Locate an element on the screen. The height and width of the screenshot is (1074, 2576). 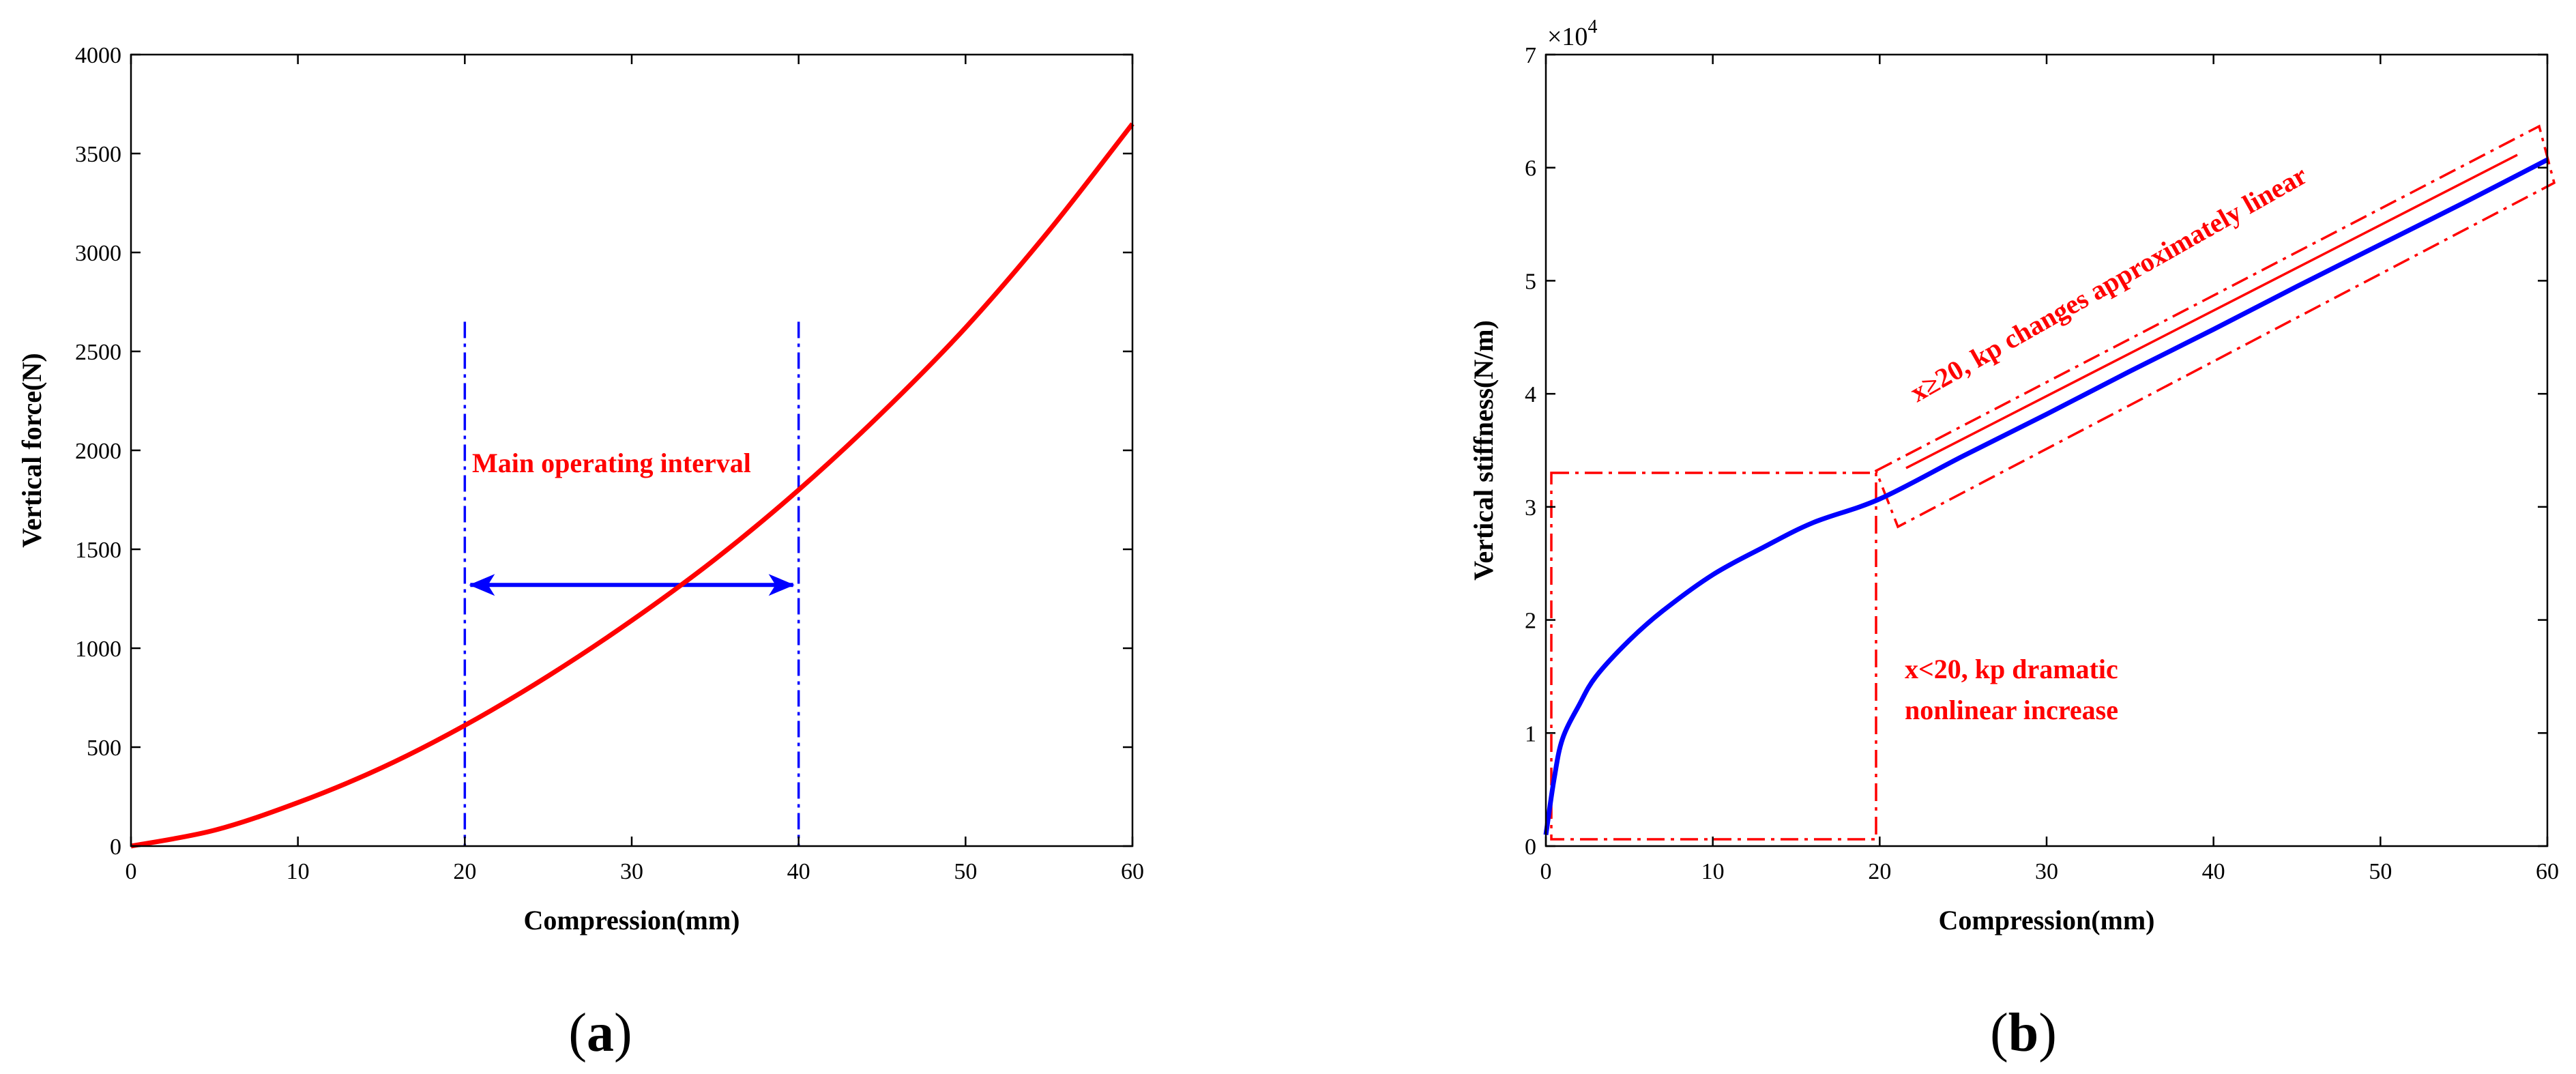
chart-b-y-tick-label: 6 is located at coordinates (1531, 169).